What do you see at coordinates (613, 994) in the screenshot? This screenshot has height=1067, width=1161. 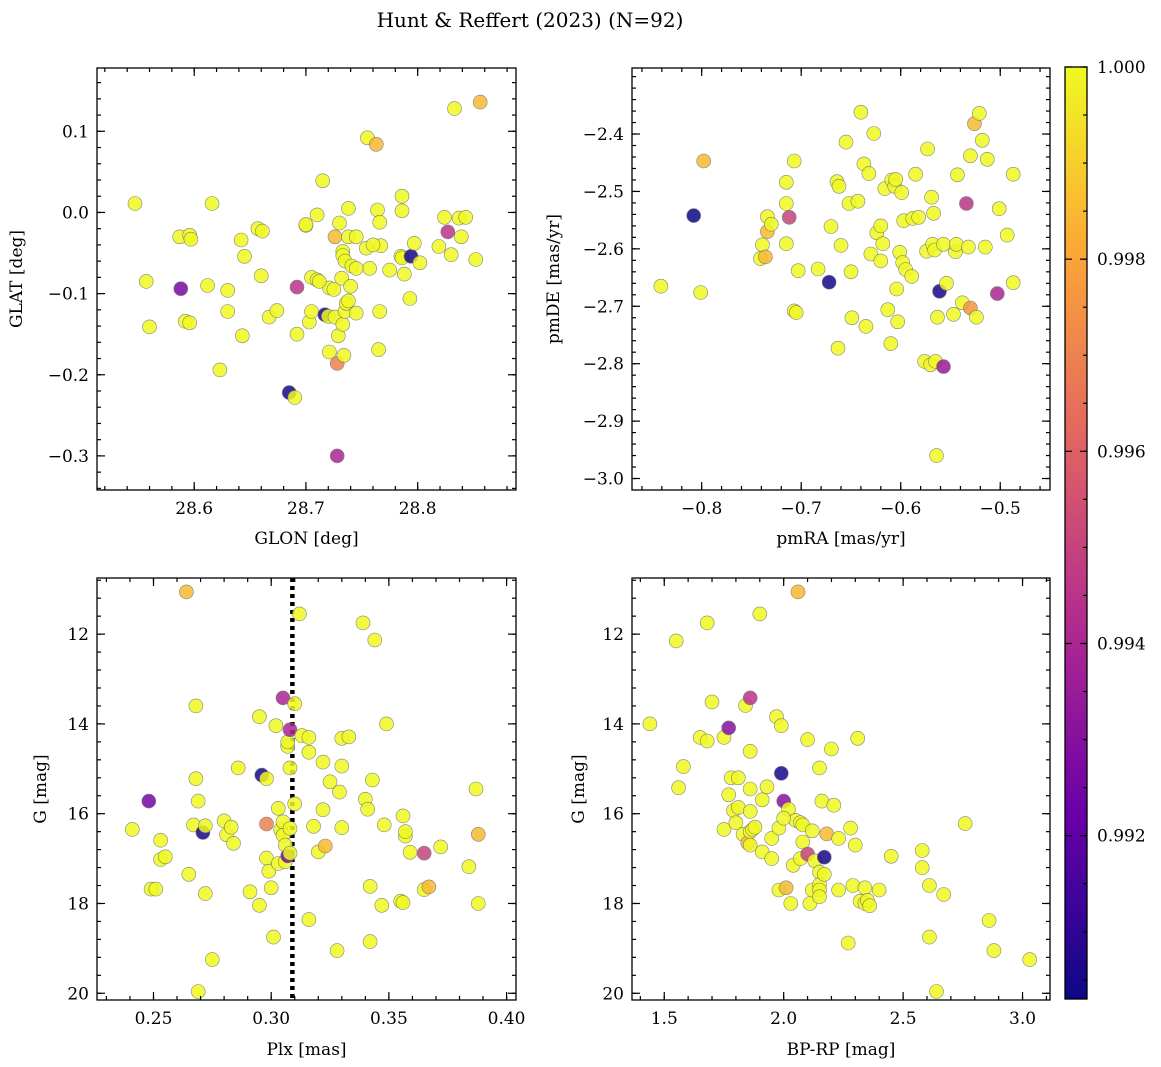 I see `y-tick-label: 20` at bounding box center [613, 994].